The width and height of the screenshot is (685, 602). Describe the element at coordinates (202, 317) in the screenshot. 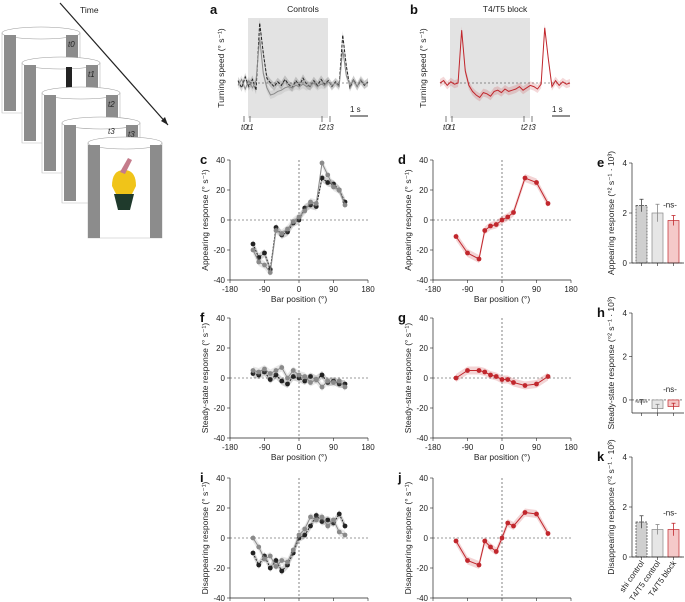

I see `panel-letter: f` at that location.